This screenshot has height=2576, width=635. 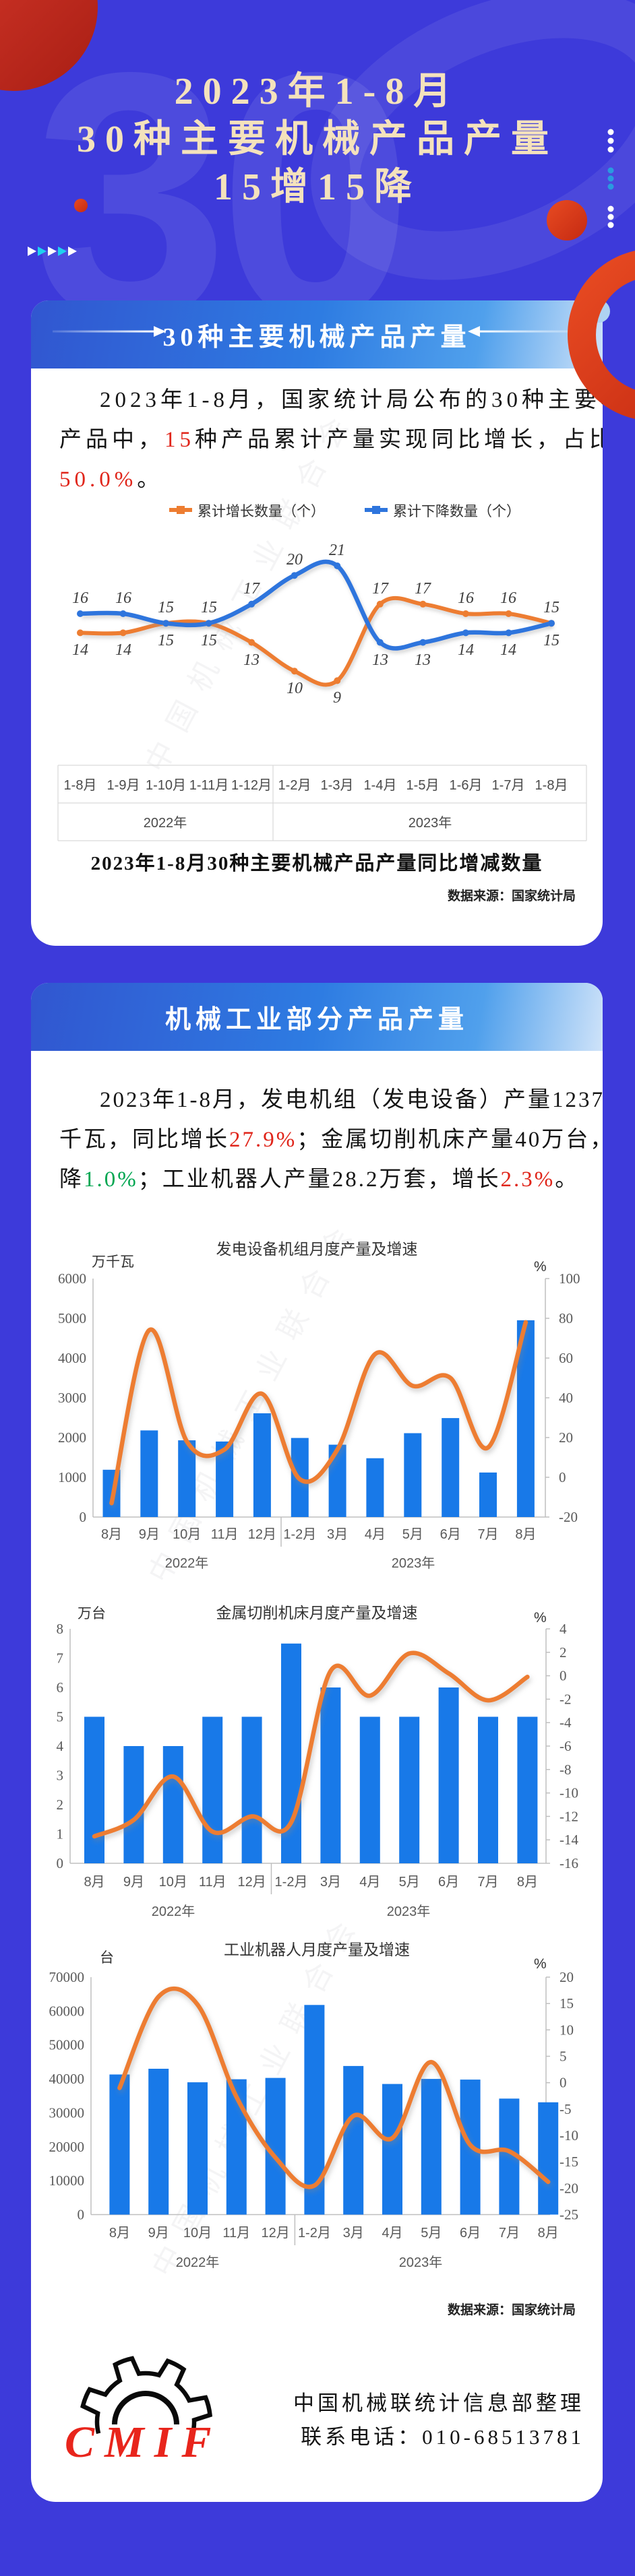 I want to click on svg-text: 万台, so click(x=92, y=1613).